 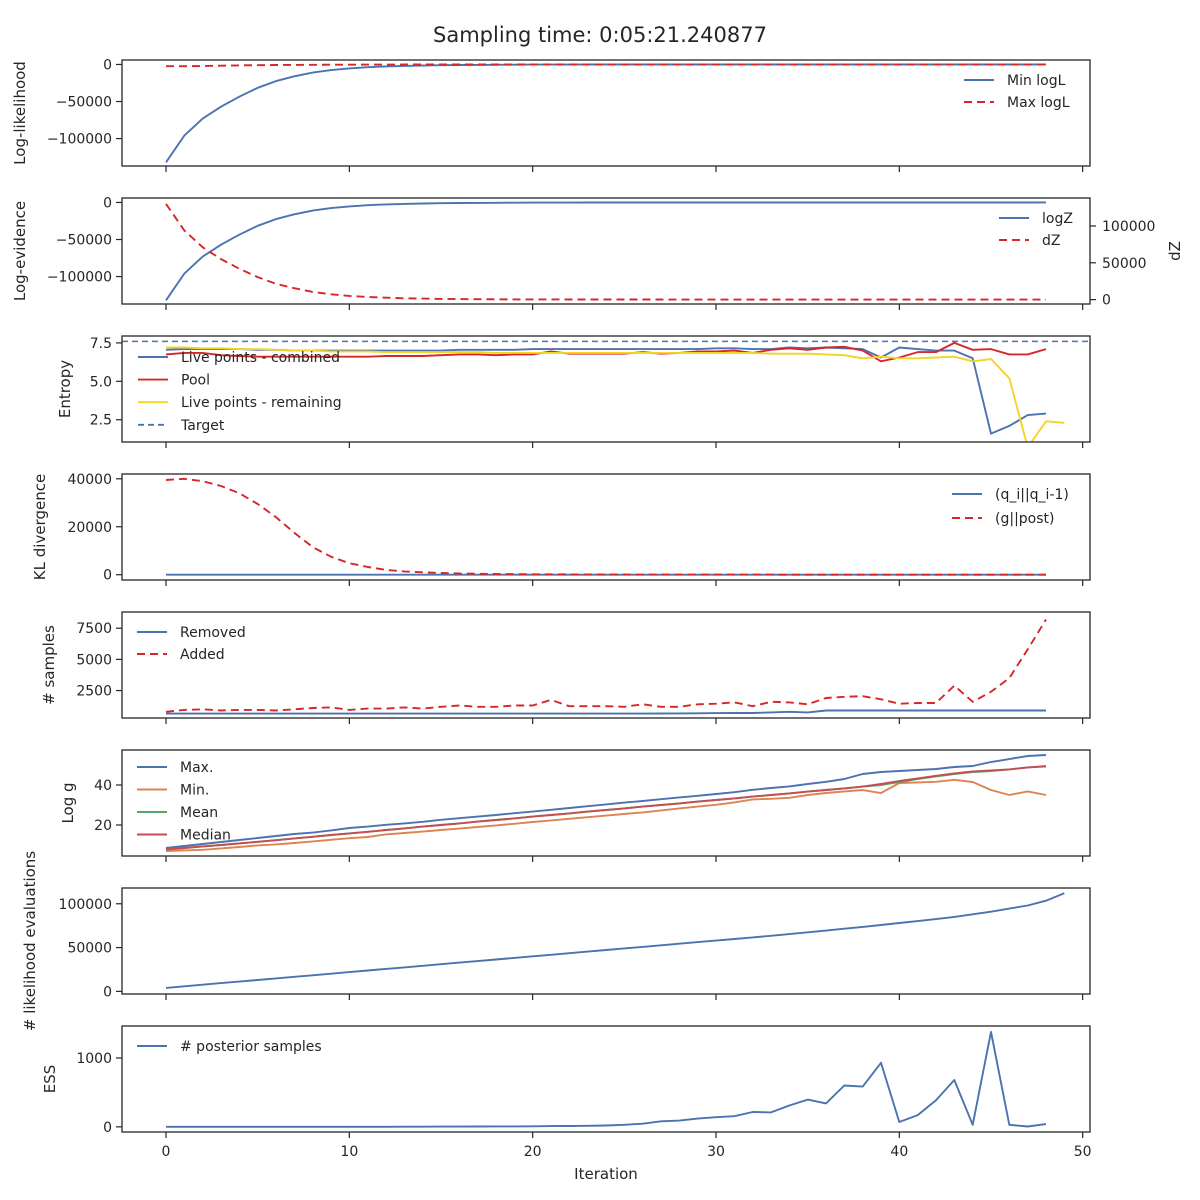 What do you see at coordinates (606, 815) in the screenshot?
I see `series-line-min` at bounding box center [606, 815].